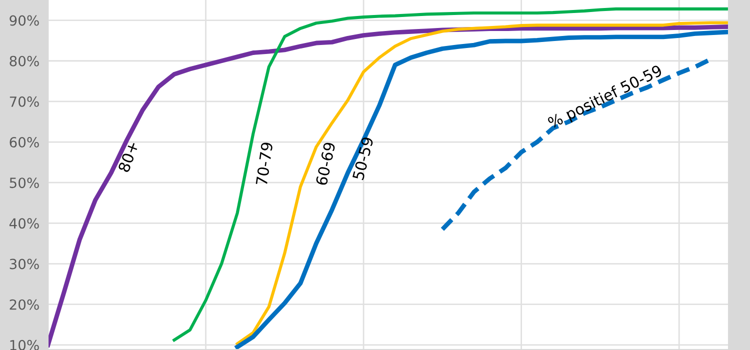 This screenshot has width=750, height=350. I want to click on text: 50-59, so click(363, 158).